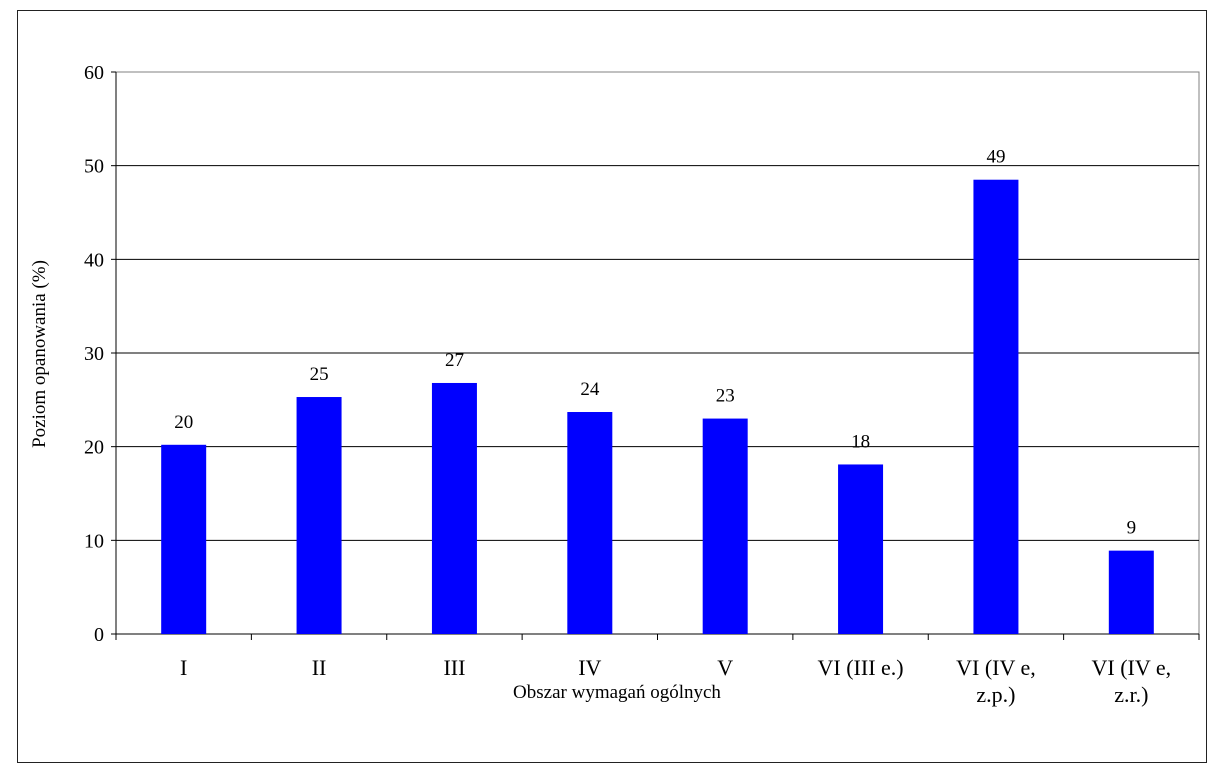 This screenshot has height=765, width=1208. What do you see at coordinates (319, 374) in the screenshot?
I see `data-label: 25` at bounding box center [319, 374].